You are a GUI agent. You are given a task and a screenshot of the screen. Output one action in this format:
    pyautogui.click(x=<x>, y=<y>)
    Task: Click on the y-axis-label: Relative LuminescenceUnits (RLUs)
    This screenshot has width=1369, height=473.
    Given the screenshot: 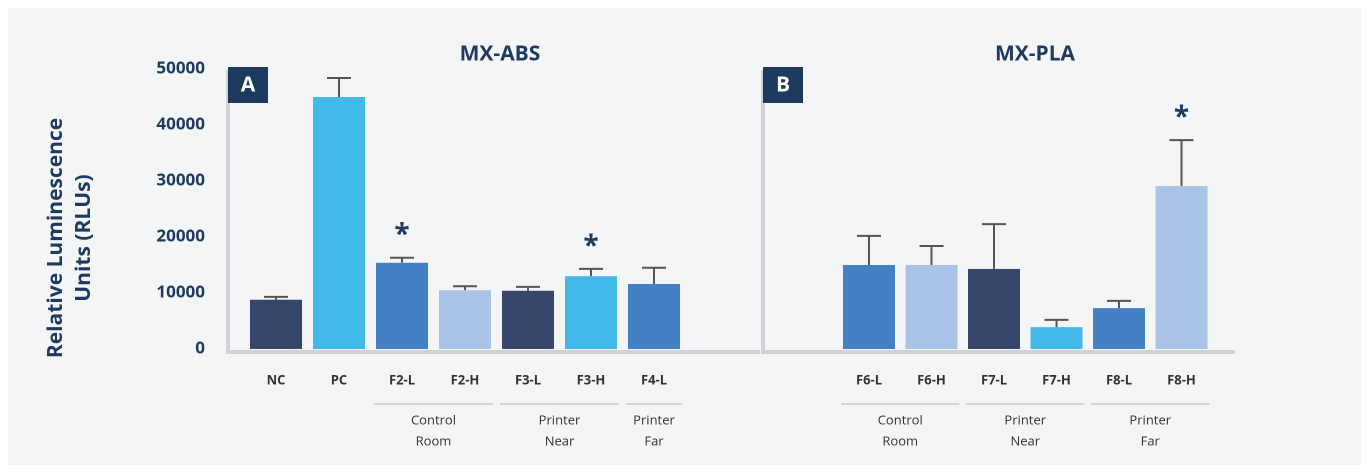 What is the action you would take?
    pyautogui.click(x=69, y=238)
    